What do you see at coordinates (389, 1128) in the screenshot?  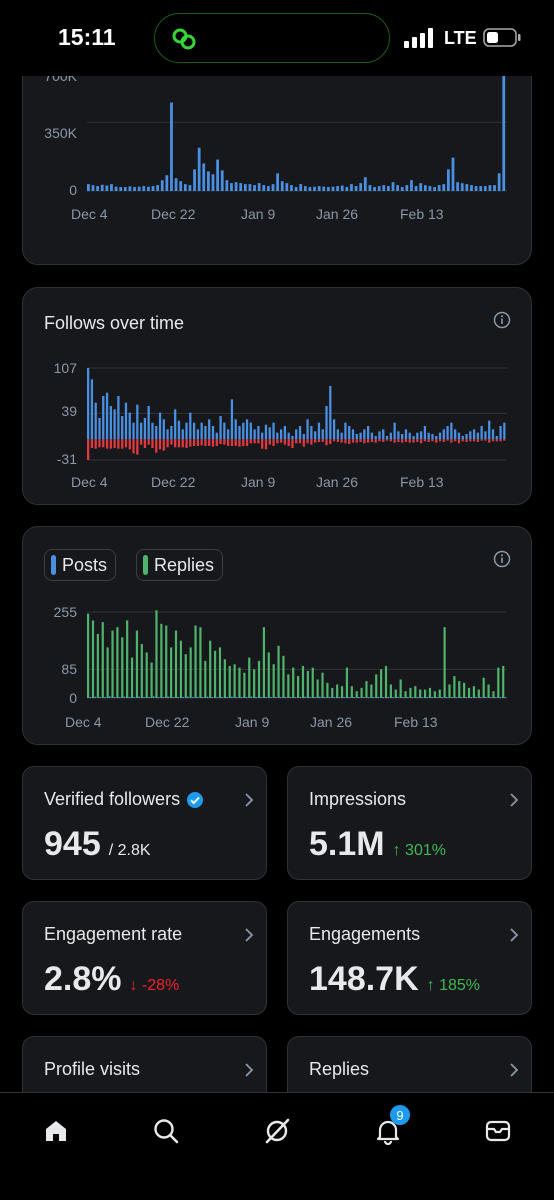 I see `nav-notifications: 9` at bounding box center [389, 1128].